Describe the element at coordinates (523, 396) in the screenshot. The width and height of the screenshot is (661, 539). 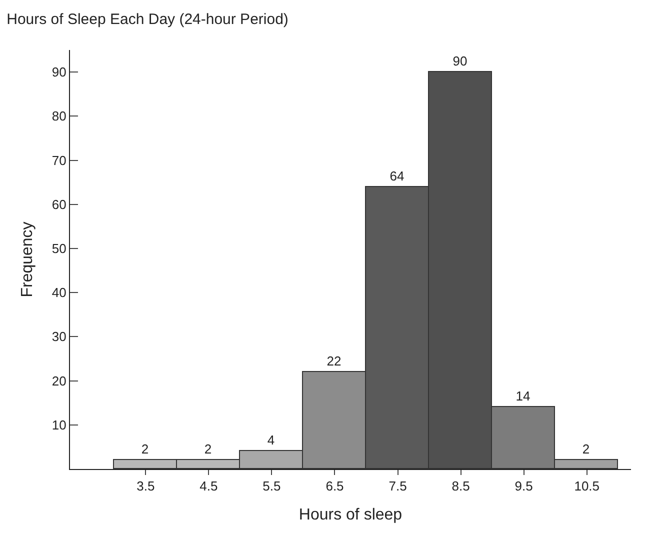
I see `data-label: 14` at that location.